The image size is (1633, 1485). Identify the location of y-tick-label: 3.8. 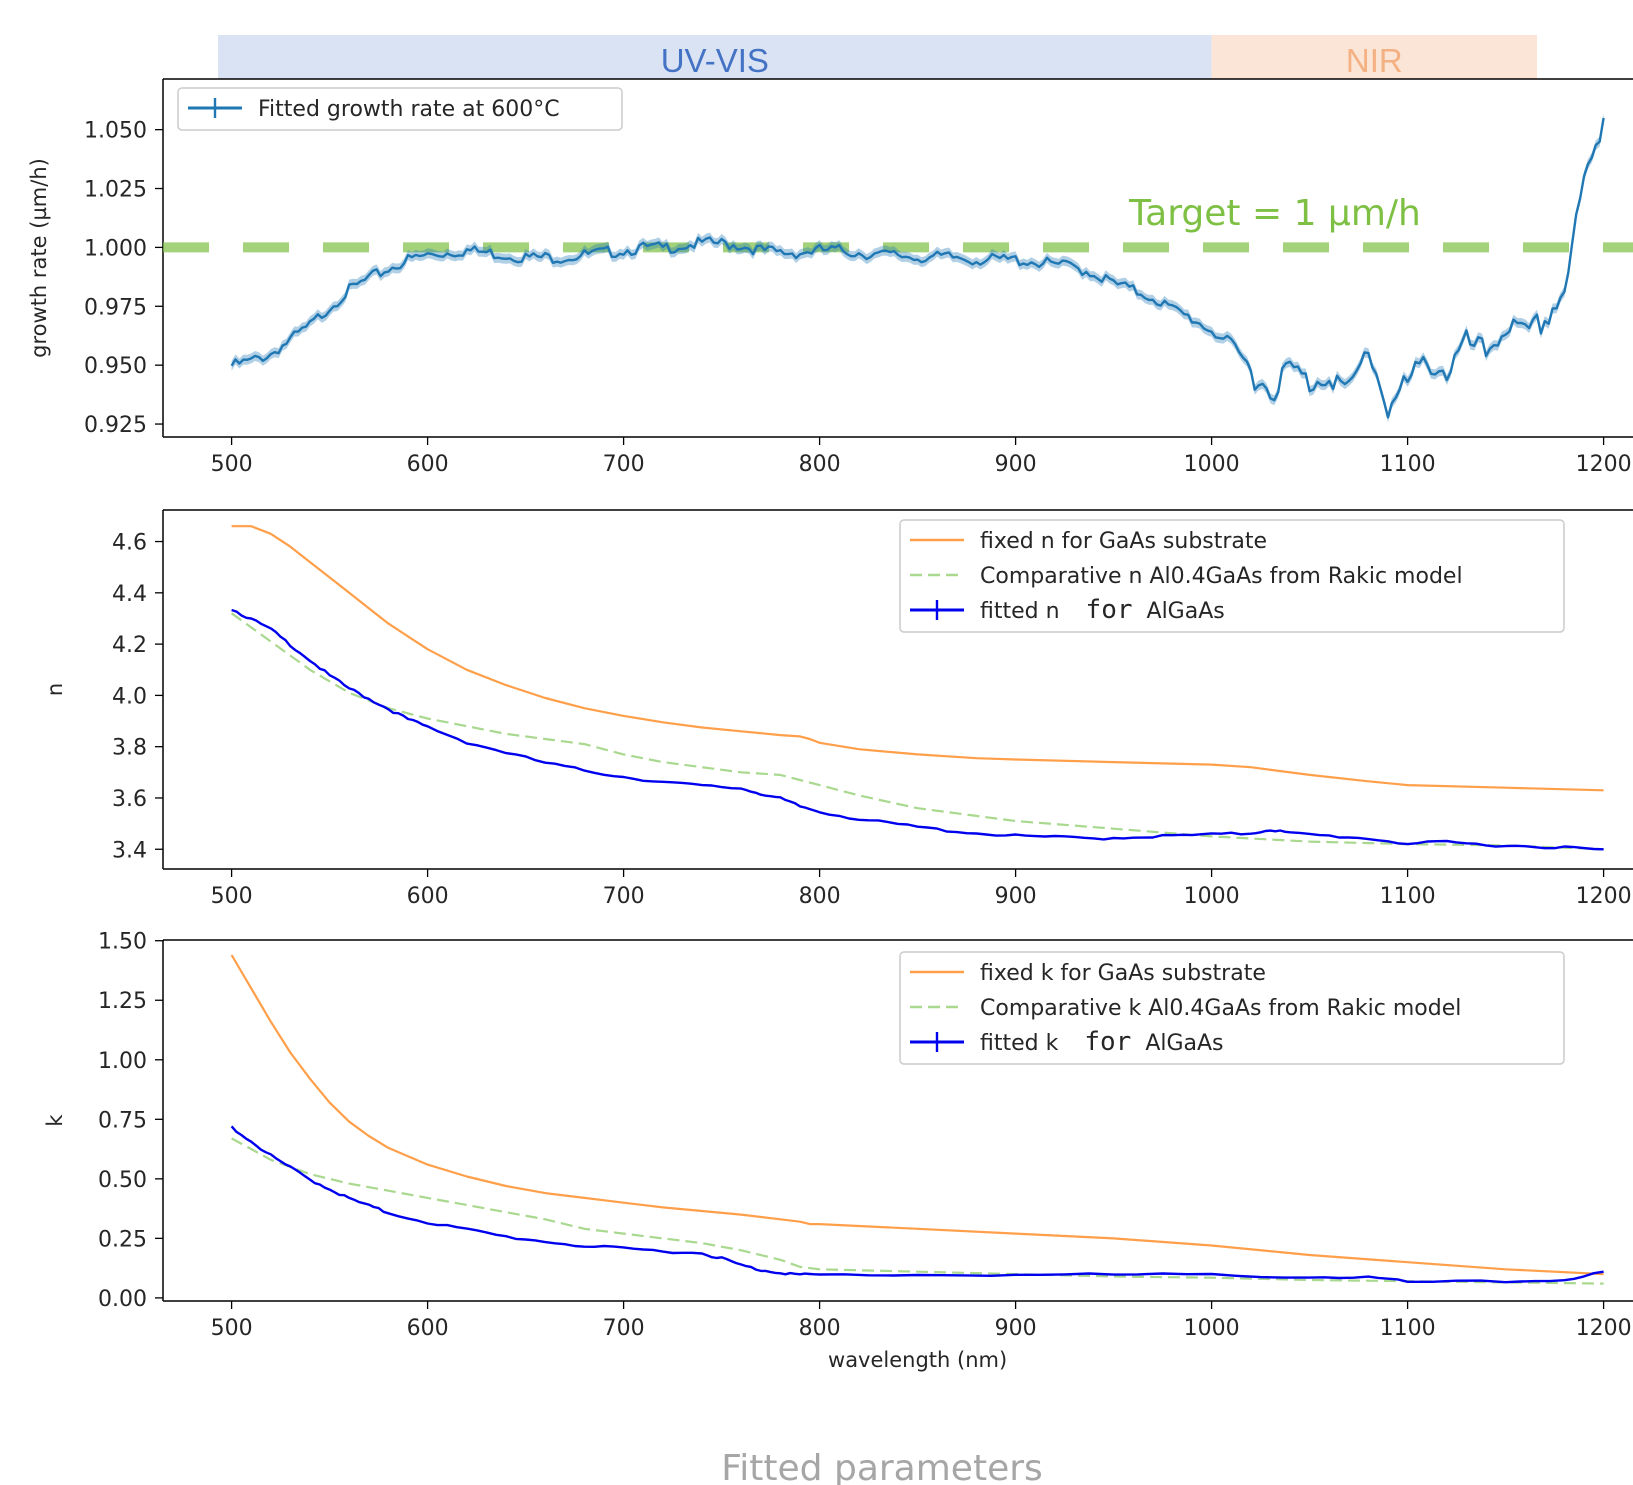
(129, 748).